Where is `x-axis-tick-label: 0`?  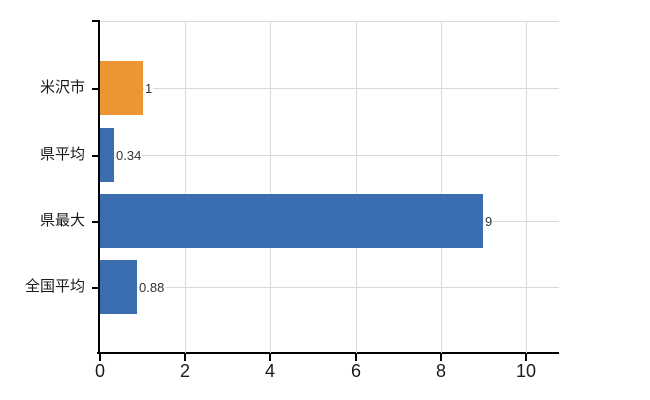
x-axis-tick-label: 0 is located at coordinates (99, 371).